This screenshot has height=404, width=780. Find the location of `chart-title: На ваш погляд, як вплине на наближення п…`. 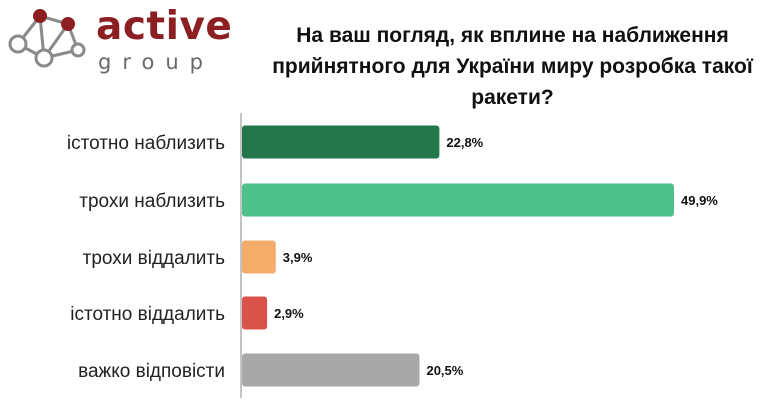

chart-title: На ваш погляд, як вплине на наближення п… is located at coordinates (512, 66).